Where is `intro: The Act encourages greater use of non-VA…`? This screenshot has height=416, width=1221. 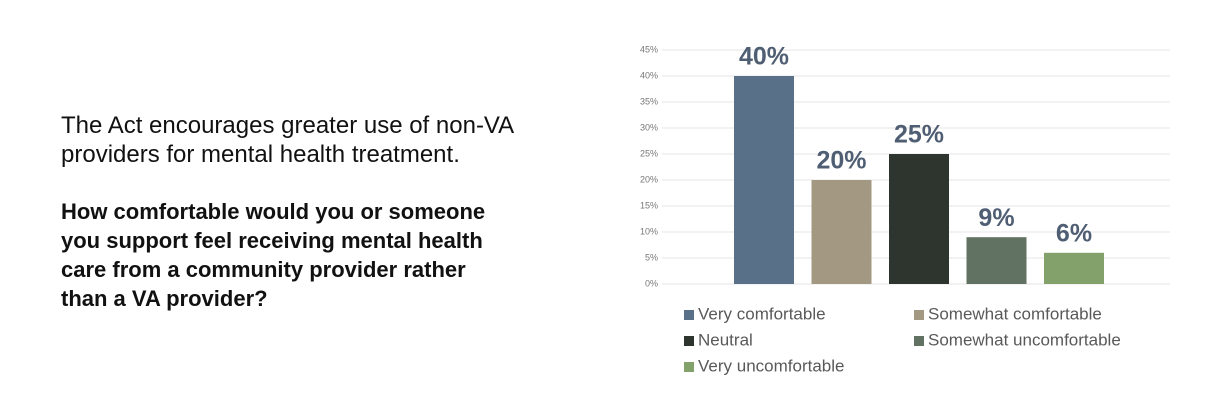
intro: The Act encourages greater use of non-VA… is located at coordinates (287, 140).